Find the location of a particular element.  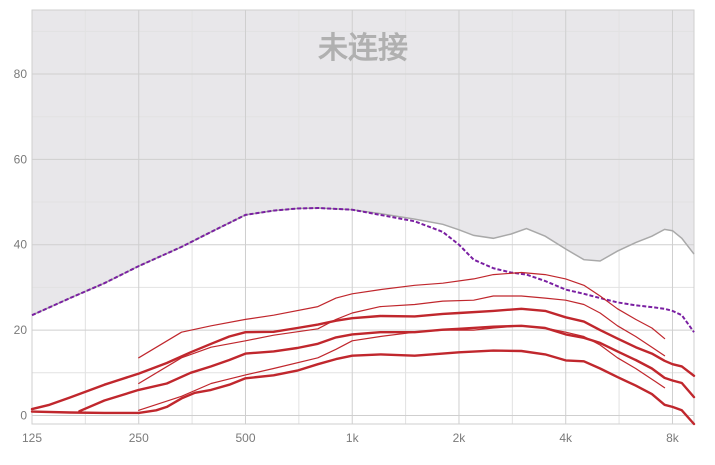

y-tick-label: 20 is located at coordinates (21, 330).